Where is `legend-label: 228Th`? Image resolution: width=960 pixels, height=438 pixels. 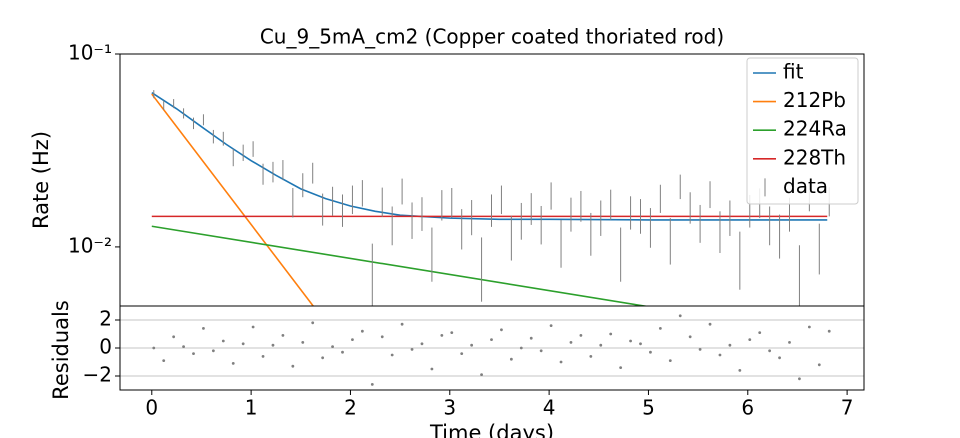 legend-label: 228Th is located at coordinates (814, 157).